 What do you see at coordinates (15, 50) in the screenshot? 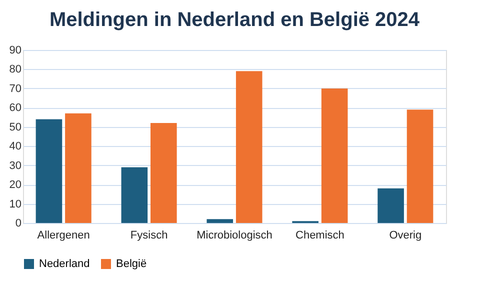
I see `y-tick-label: 90` at bounding box center [15, 50].